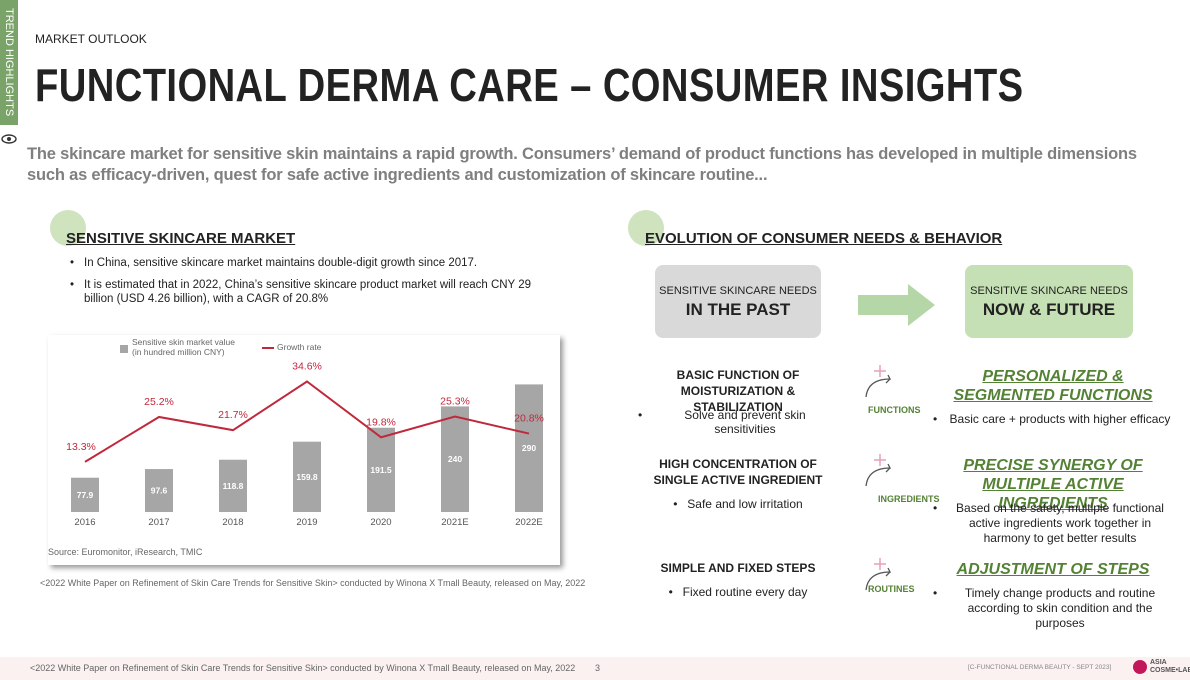  Describe the element at coordinates (738, 422) in the screenshot. I see `bullet: Solve and prevent skin sensitivities` at that location.